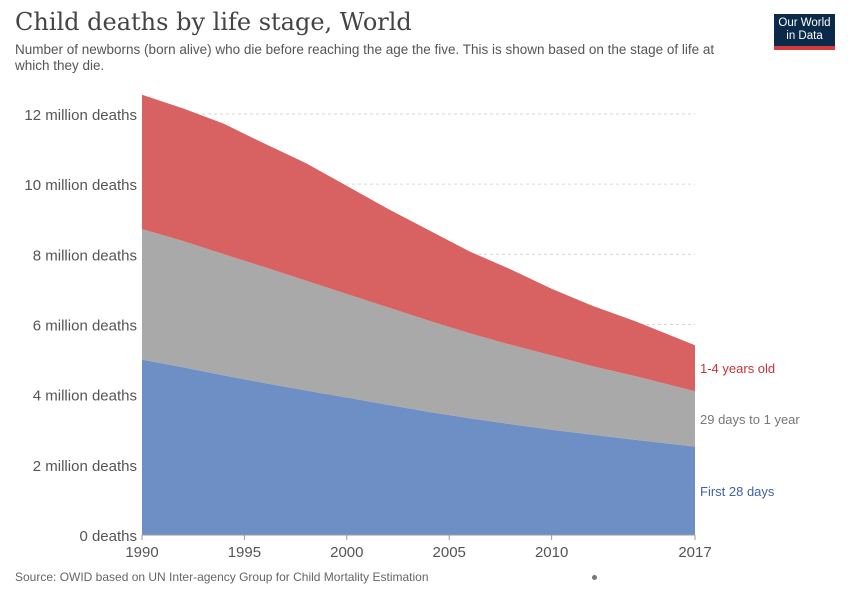 The height and width of the screenshot is (600, 850). I want to click on y-tick-label: 8 million deaths, so click(85, 255).